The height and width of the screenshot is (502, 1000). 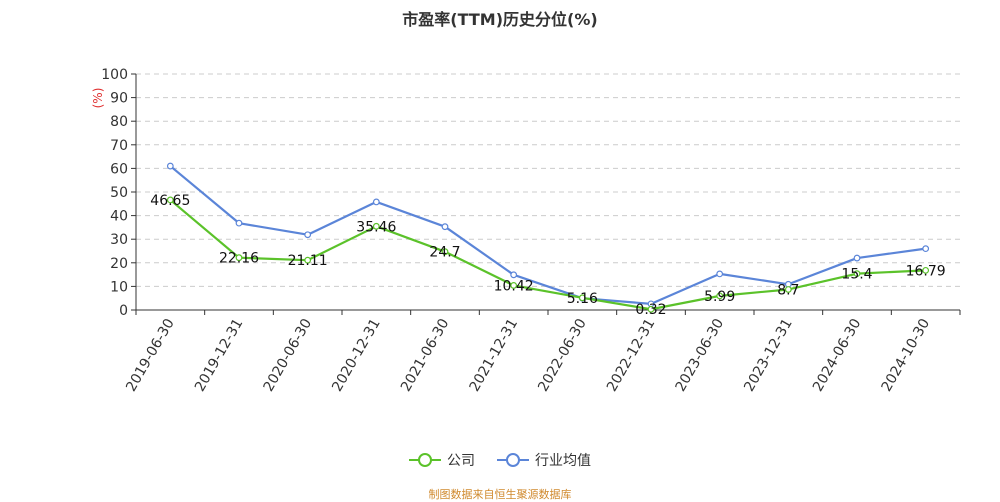 I want to click on data-label-company: 5.99, so click(x=719, y=297).